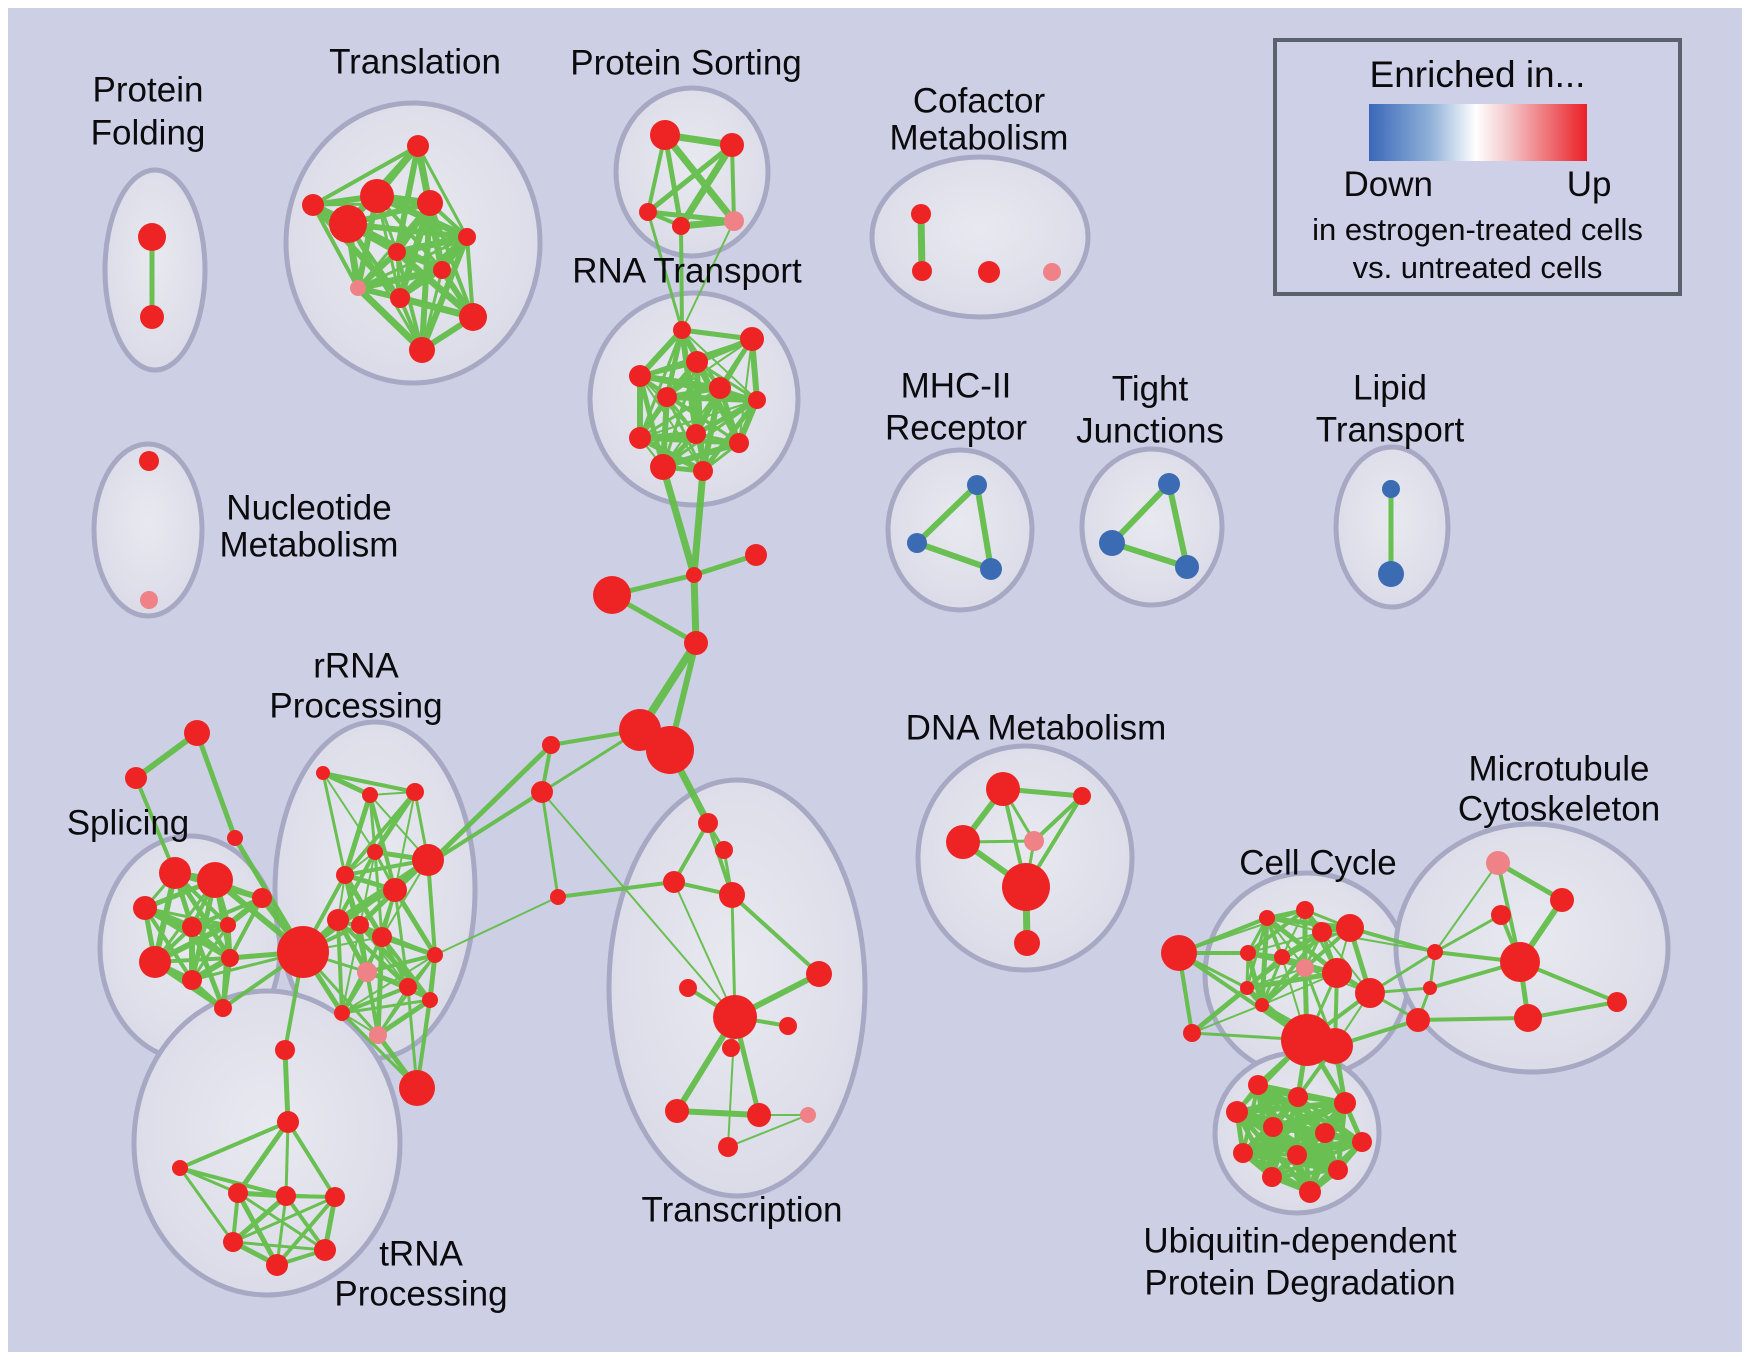 The height and width of the screenshot is (1360, 1750). I want to click on microtubule-cytoskeleton-node-6-red, so click(1435, 952).